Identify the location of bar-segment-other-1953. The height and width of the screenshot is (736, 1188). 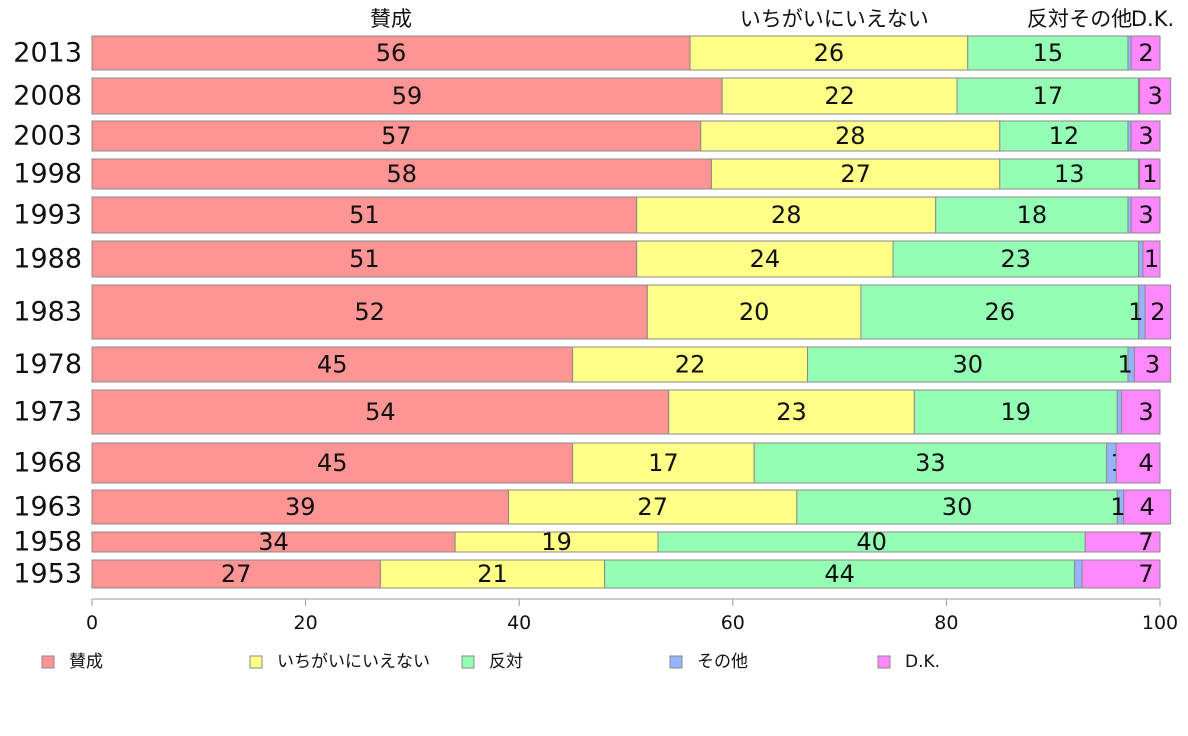
(1078, 574).